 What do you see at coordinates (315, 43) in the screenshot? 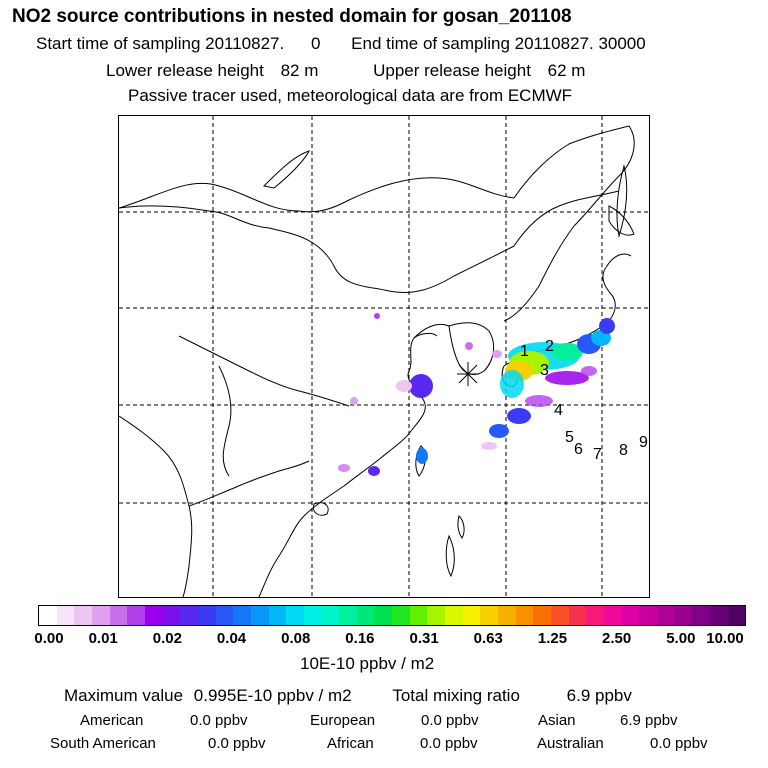
I see `start-time-value: 0` at bounding box center [315, 43].